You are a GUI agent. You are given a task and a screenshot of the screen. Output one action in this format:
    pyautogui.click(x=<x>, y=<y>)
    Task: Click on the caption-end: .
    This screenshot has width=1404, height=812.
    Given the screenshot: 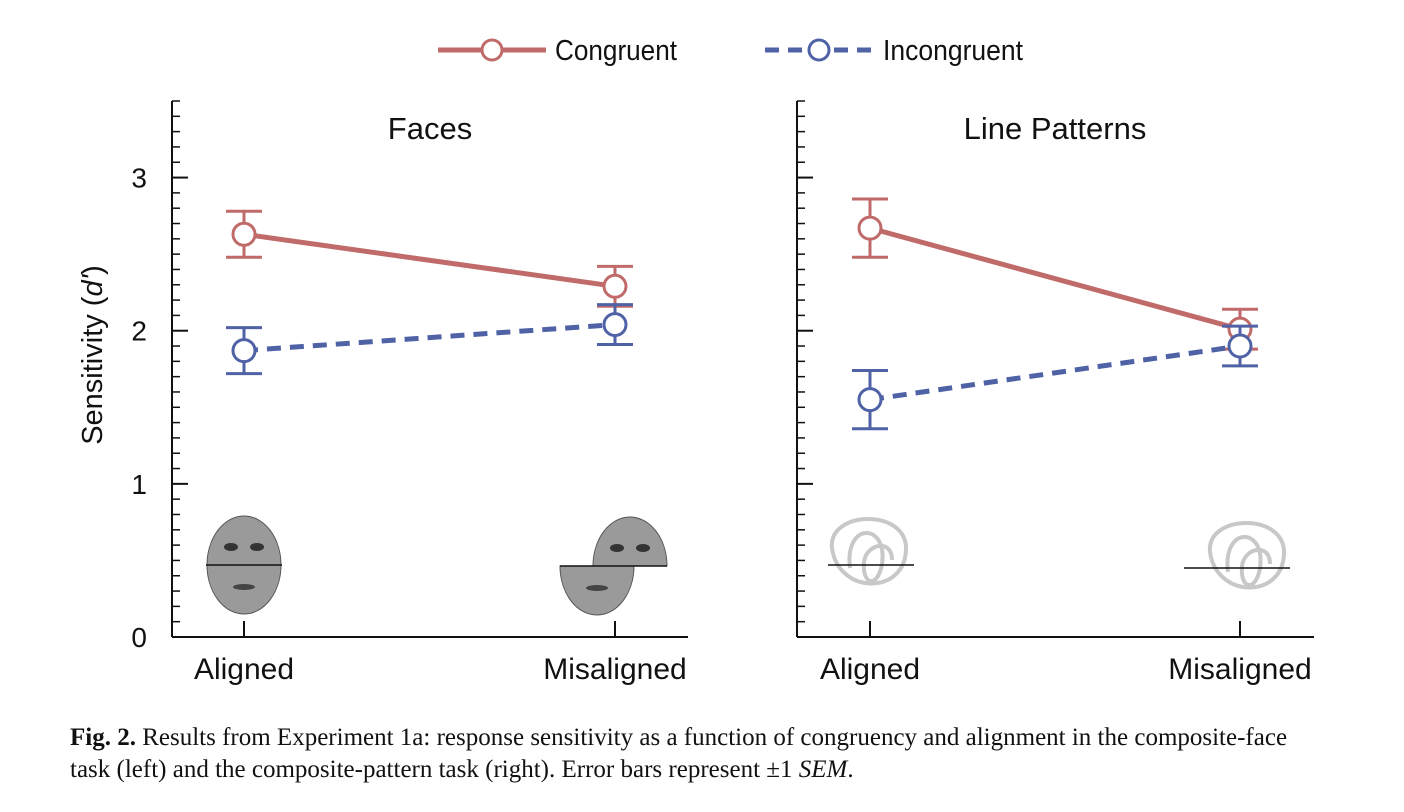 What is the action you would take?
    pyautogui.click(x=850, y=769)
    